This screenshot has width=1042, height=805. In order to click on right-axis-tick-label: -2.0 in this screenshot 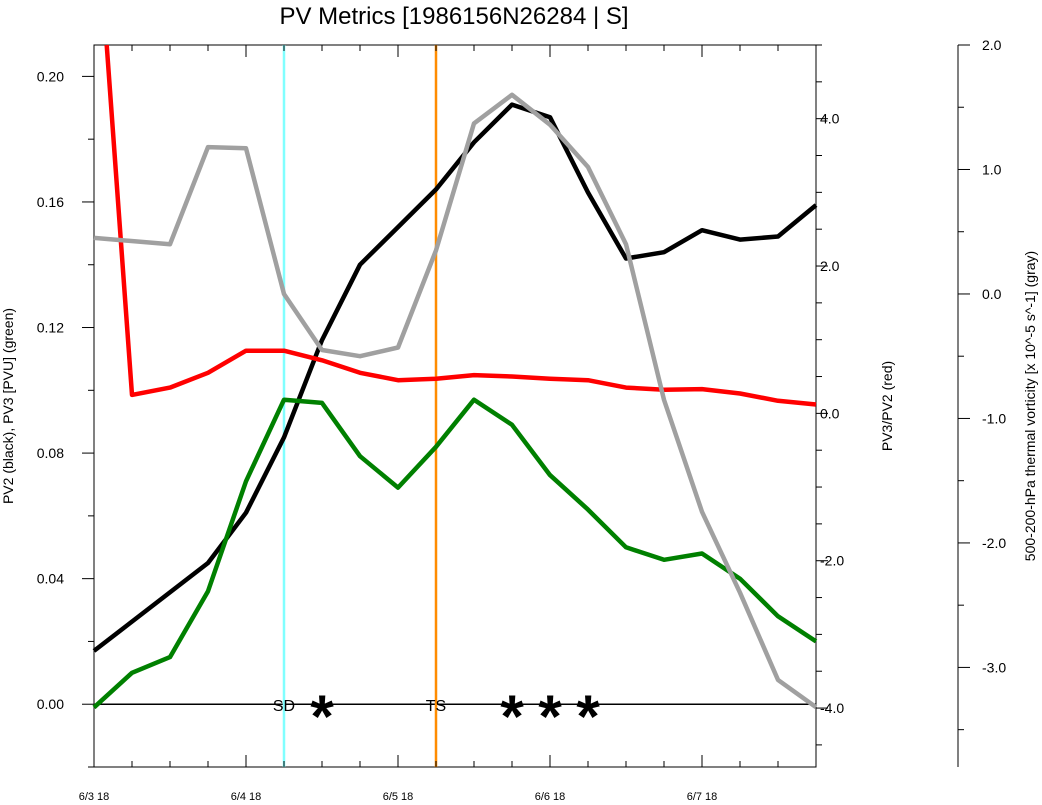, I will do `click(832, 561)`.